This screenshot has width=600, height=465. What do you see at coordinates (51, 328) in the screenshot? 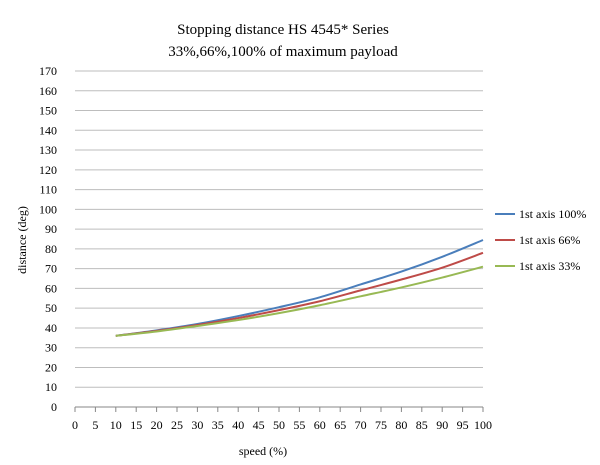
I see `y-tick-label: 40` at bounding box center [51, 328].